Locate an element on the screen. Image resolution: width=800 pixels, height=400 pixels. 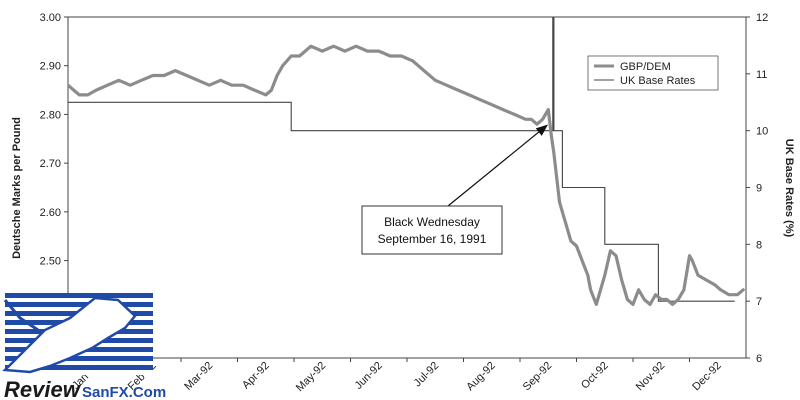
annotation-line-1: Black Wednesday is located at coordinates (432, 222).